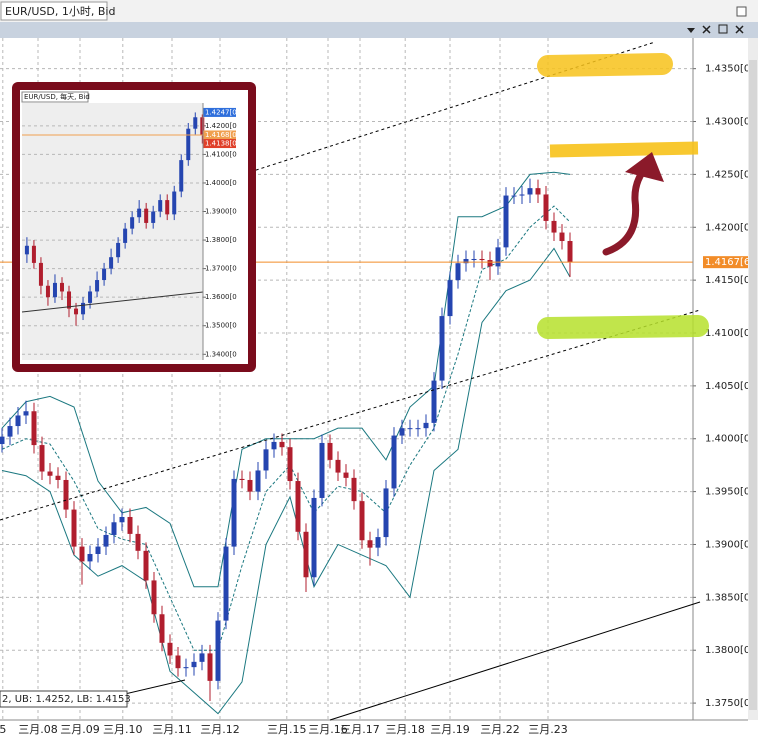 The width and height of the screenshot is (758, 737). What do you see at coordinates (729, 122) in the screenshot?
I see `y-tick-label: 1.4300[0]` at bounding box center [729, 122].